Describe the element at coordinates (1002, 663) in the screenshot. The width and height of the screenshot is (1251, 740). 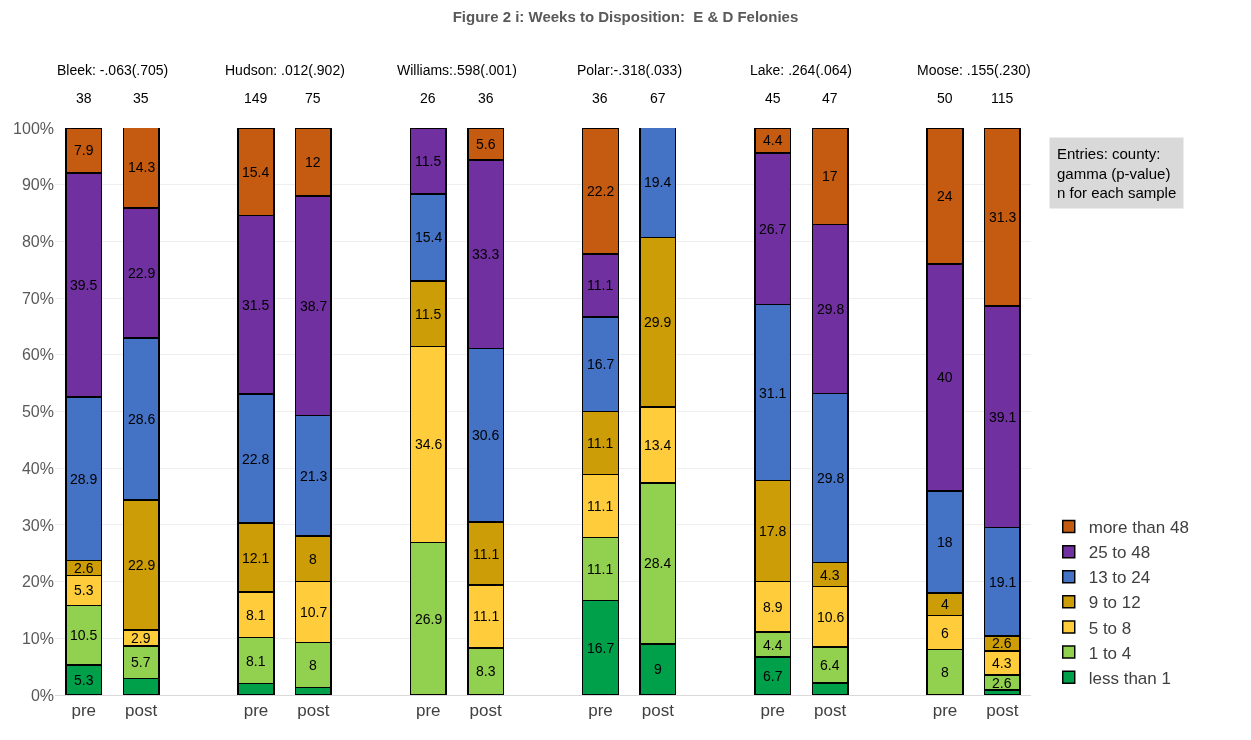
I see `data-label: 4.3` at that location.